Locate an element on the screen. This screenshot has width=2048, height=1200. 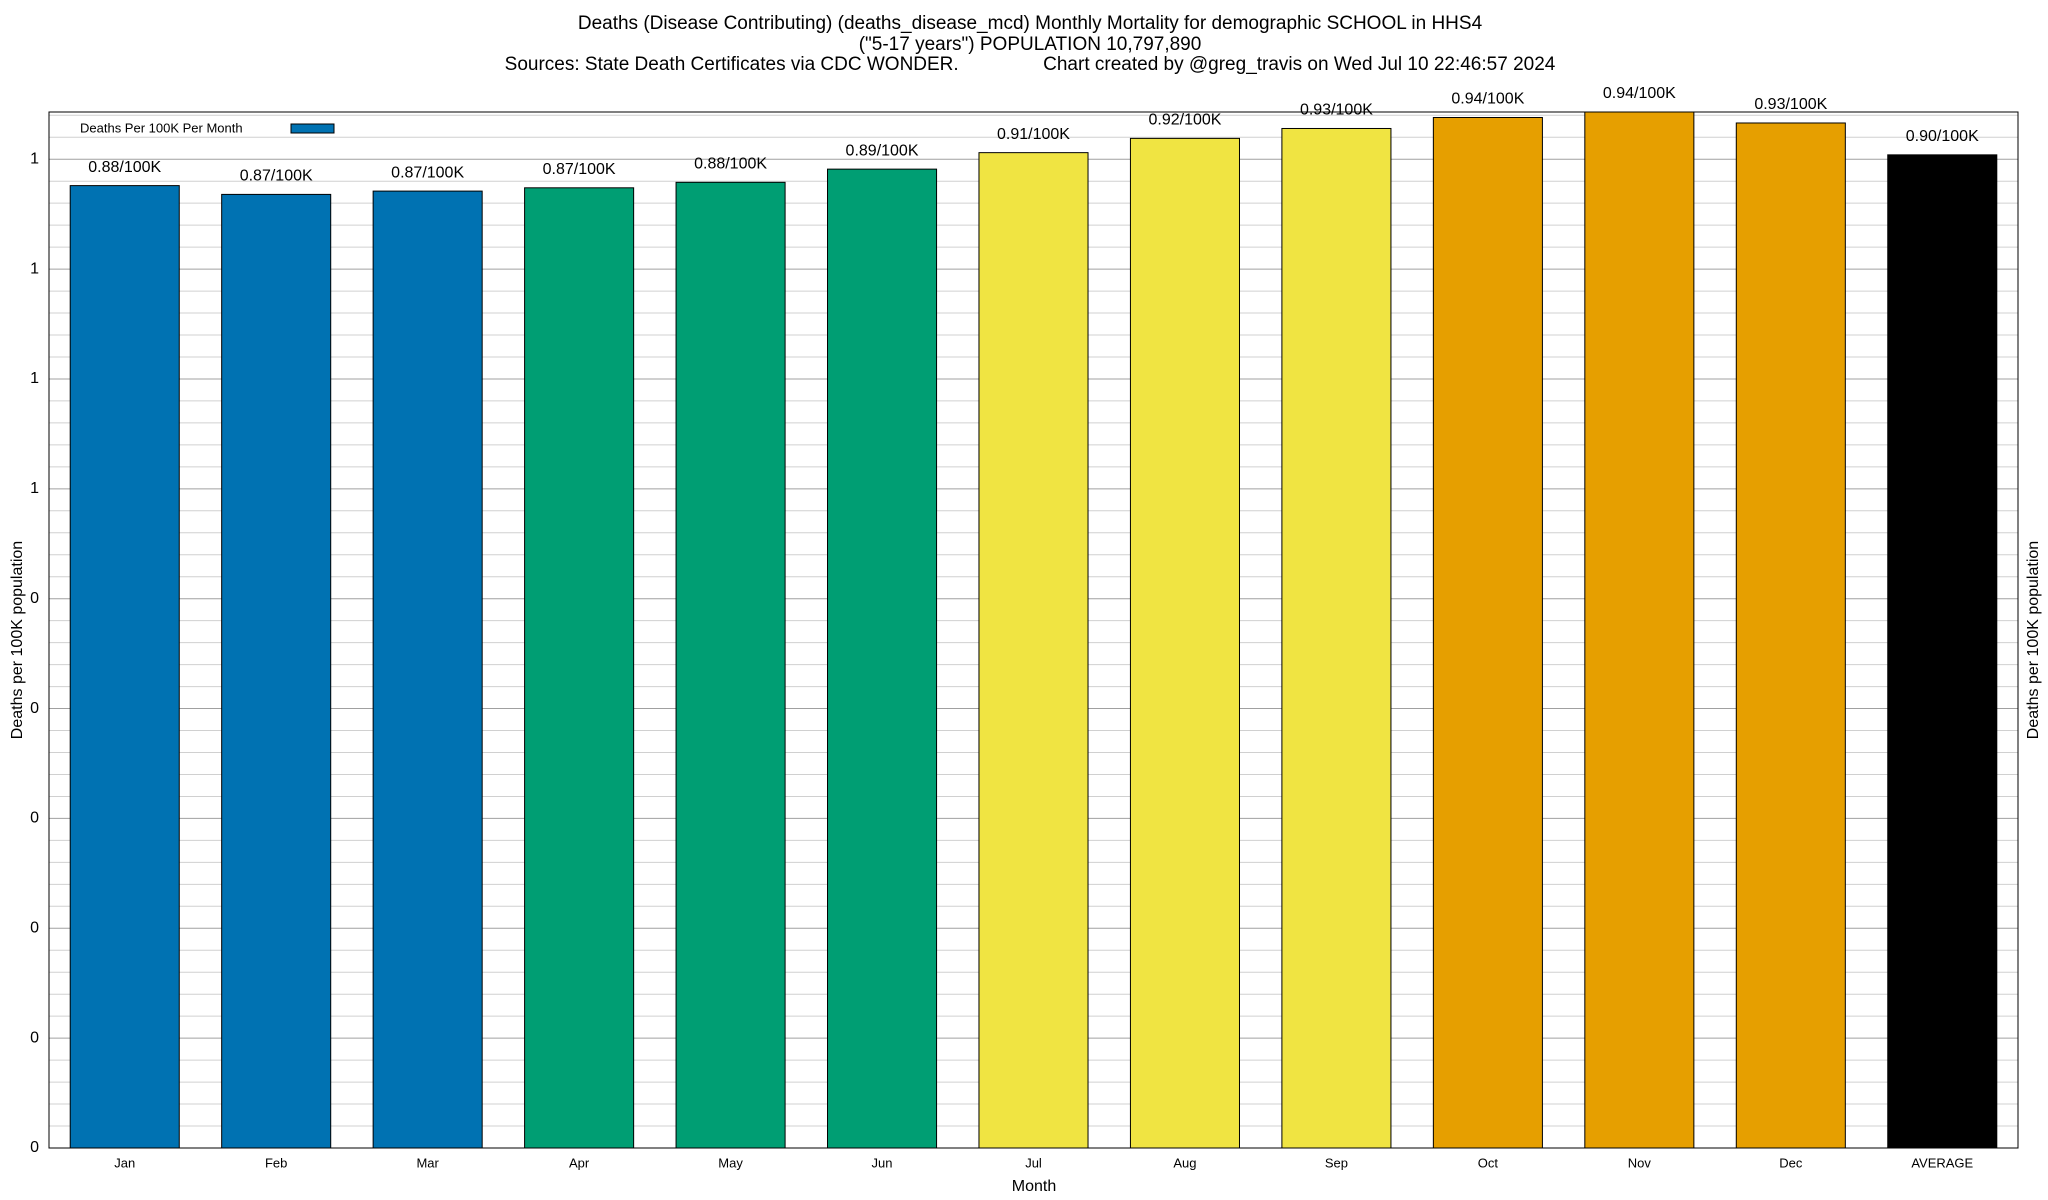
x-tick-label: Aug is located at coordinates (1184, 1162).